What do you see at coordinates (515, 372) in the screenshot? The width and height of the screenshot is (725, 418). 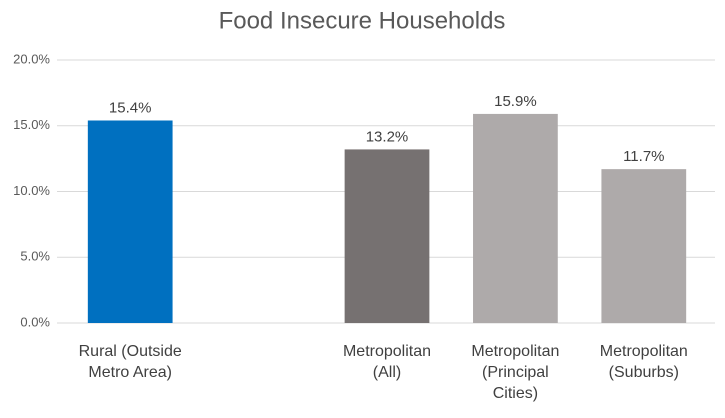 I see `x-tick-label: Metropolitan (Principal Cities)` at bounding box center [515, 372].